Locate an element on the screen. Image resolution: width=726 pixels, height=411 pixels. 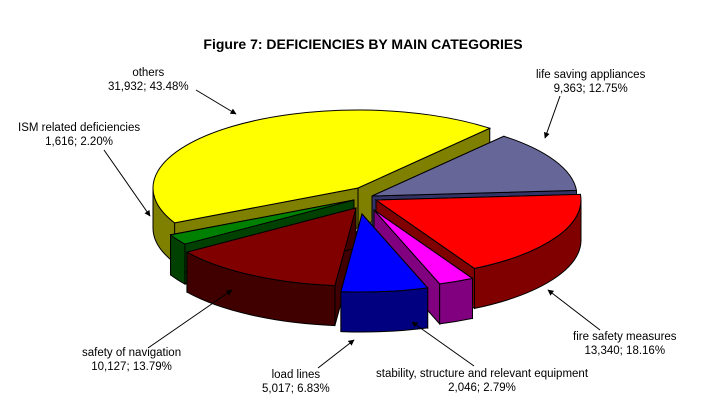
slice-load-lines is located at coordinates (384, 252).